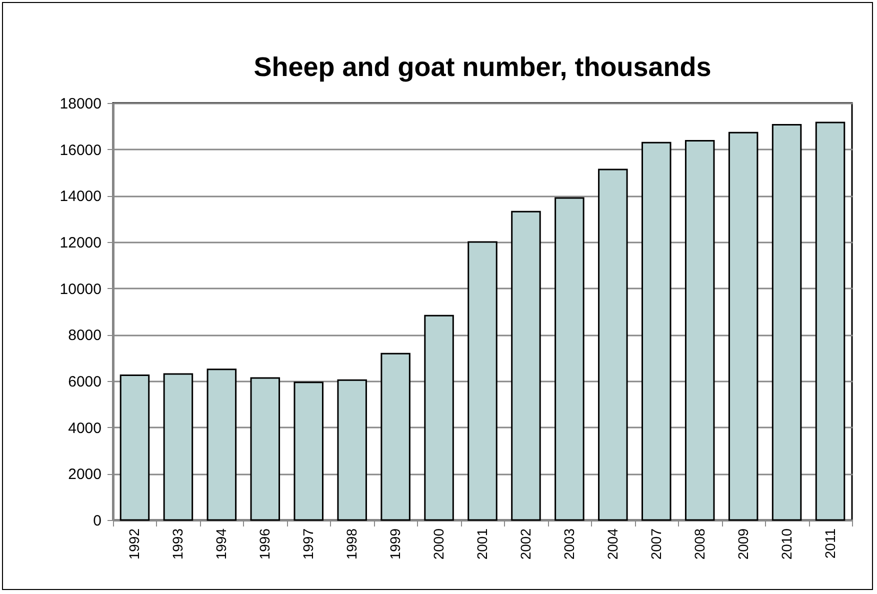 Image resolution: width=877 pixels, height=594 pixels. Describe the element at coordinates (656, 544) in the screenshot. I see `x-tick-label: 2007` at that location.